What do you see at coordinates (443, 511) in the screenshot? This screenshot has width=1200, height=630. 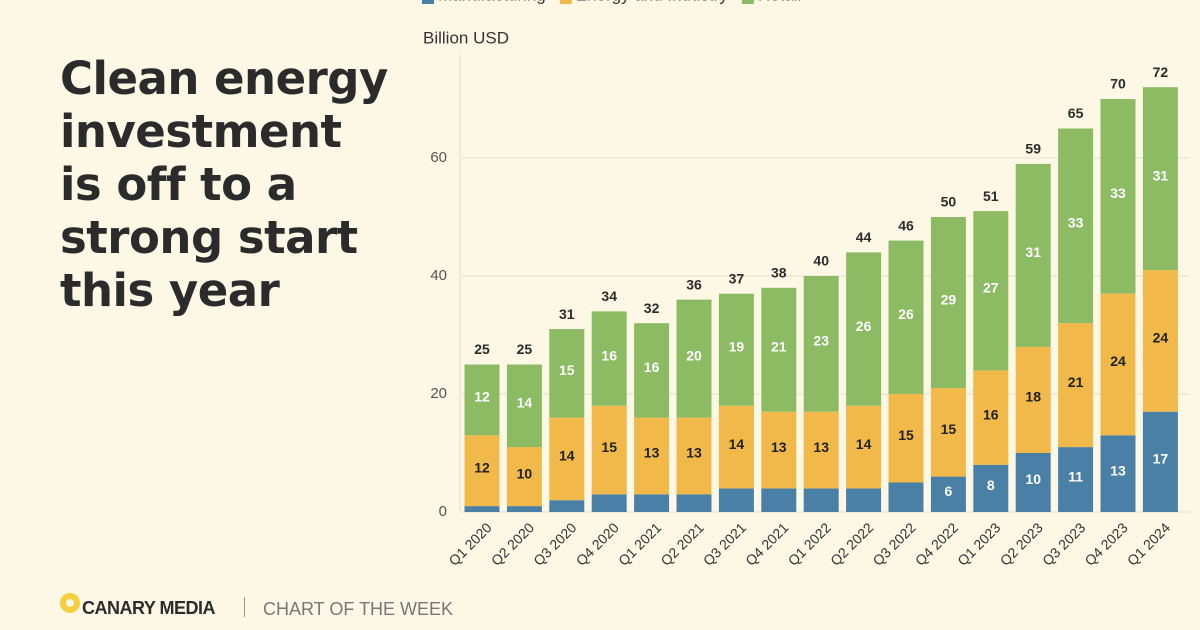 I see `y-tick-label: 0` at bounding box center [443, 511].